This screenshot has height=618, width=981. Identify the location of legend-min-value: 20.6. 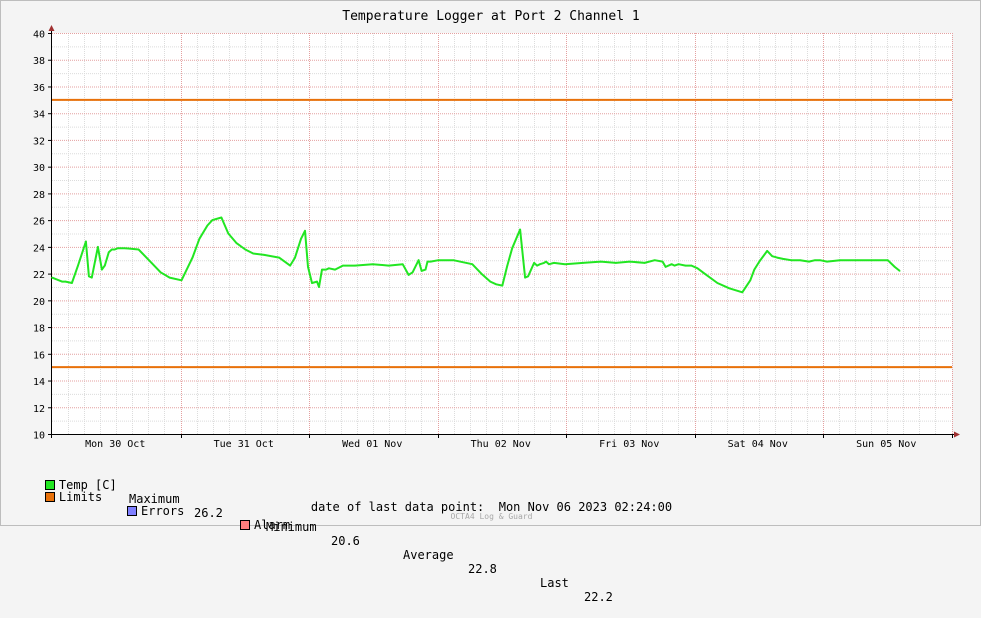
(345, 541).